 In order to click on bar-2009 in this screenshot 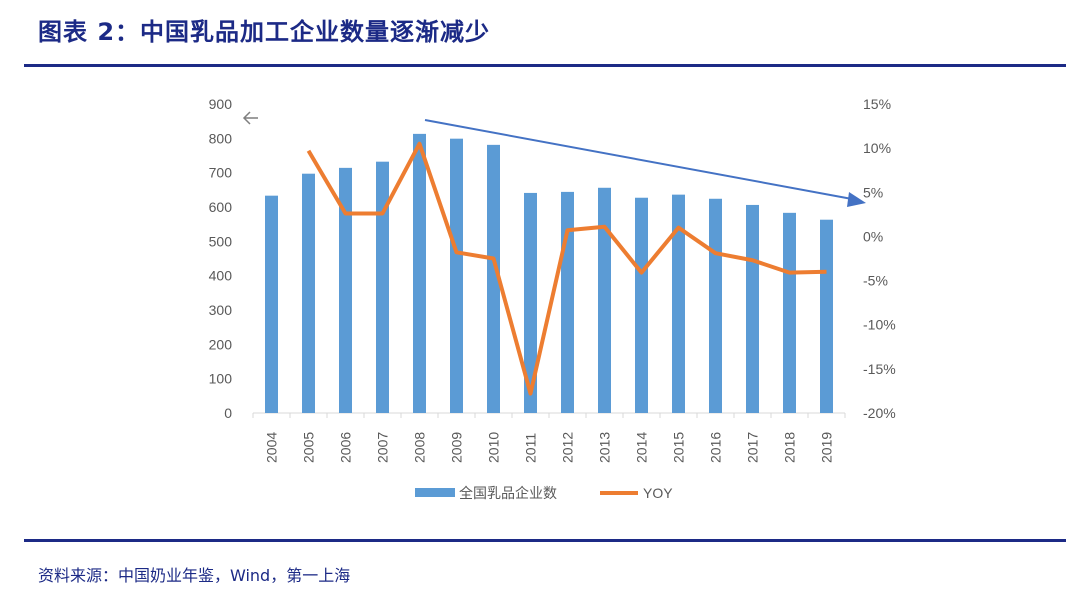, I will do `click(456, 275)`.